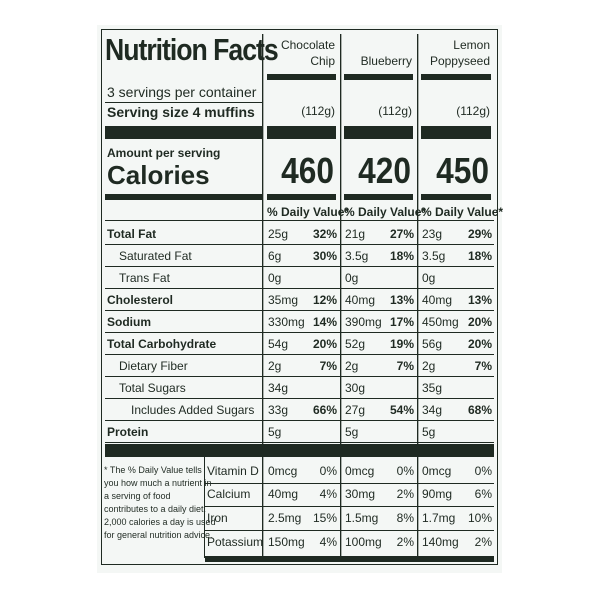 This screenshot has height=600, width=600. What do you see at coordinates (479, 256) in the screenshot?
I see `nutrient-daily-value: 18%` at bounding box center [479, 256].